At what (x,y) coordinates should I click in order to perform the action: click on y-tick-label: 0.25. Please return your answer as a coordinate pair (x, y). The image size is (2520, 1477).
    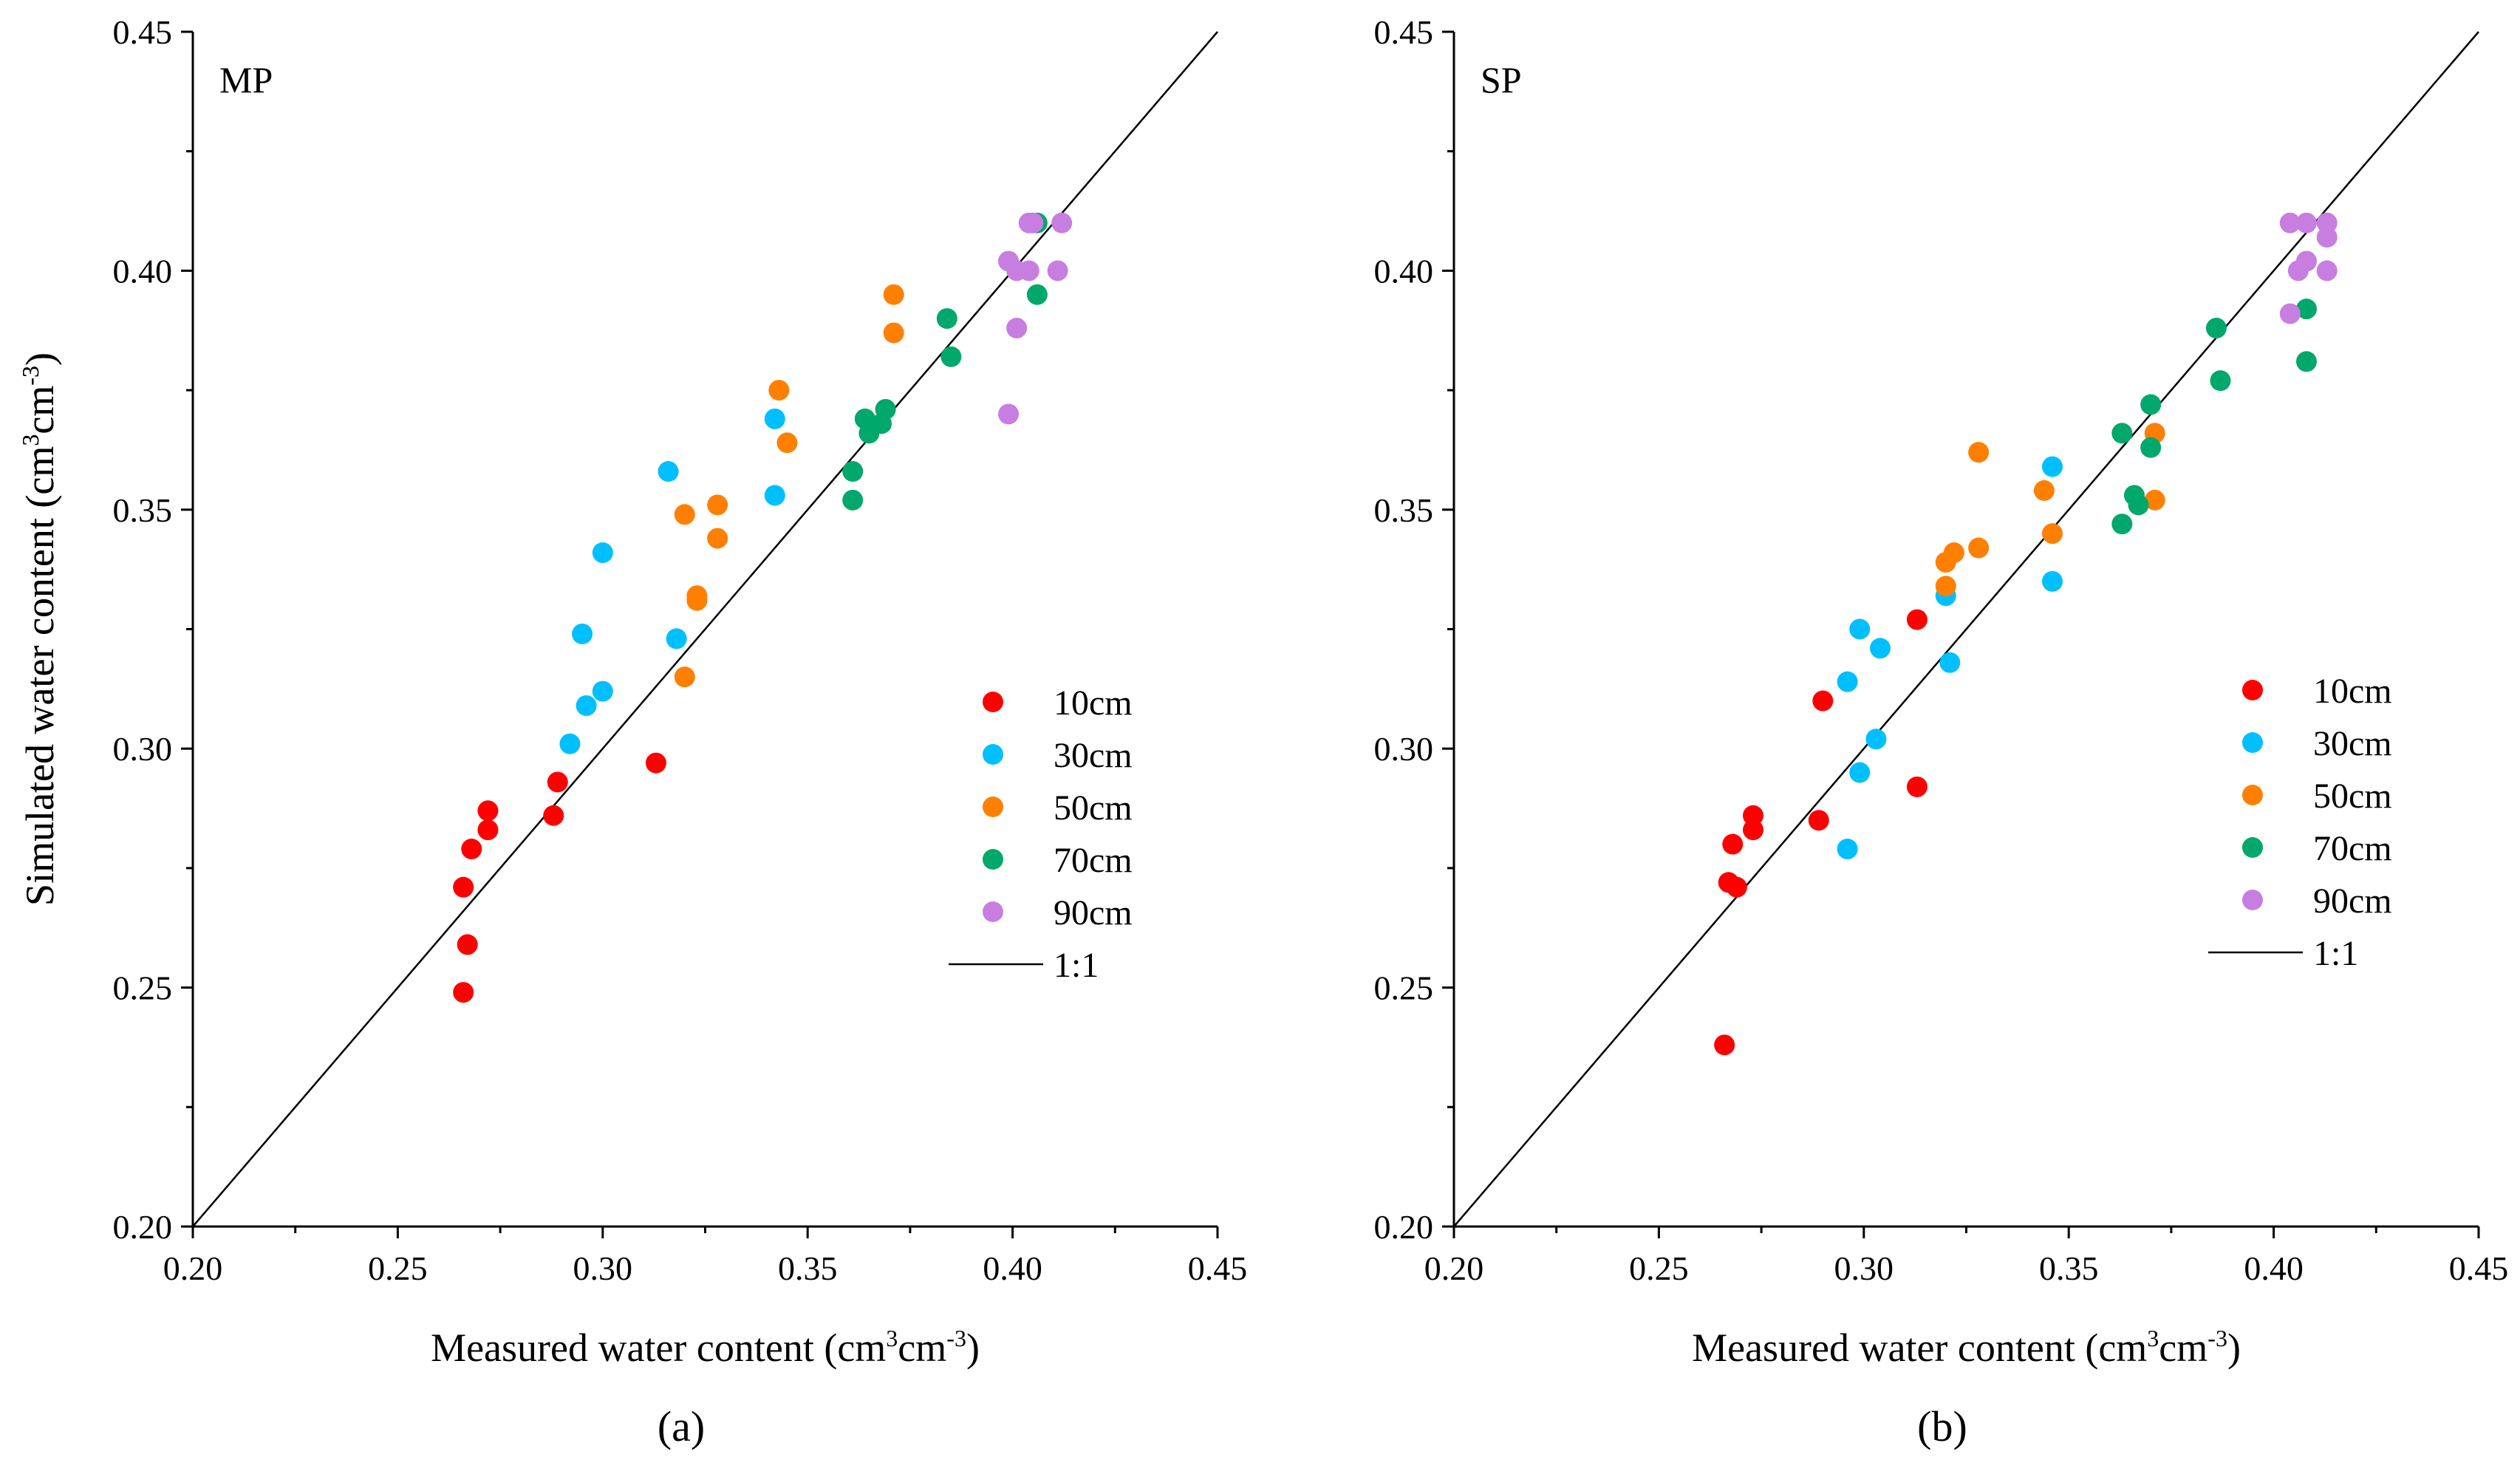
    Looking at the image, I should click on (1404, 988).